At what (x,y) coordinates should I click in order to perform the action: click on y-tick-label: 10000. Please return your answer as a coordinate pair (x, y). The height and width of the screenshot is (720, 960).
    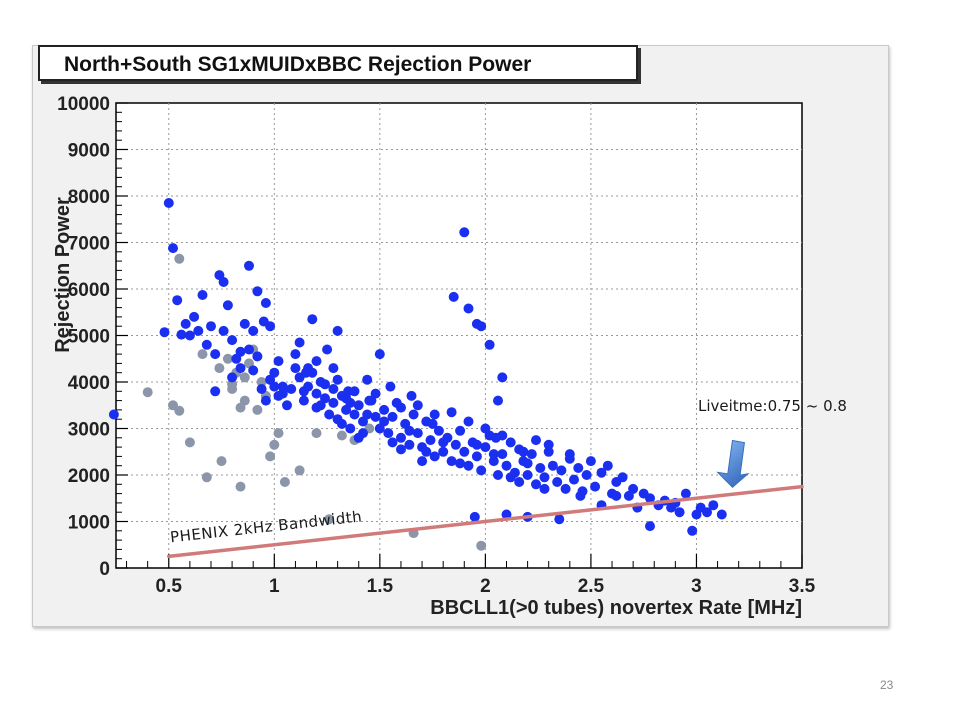
    Looking at the image, I should click on (83, 104).